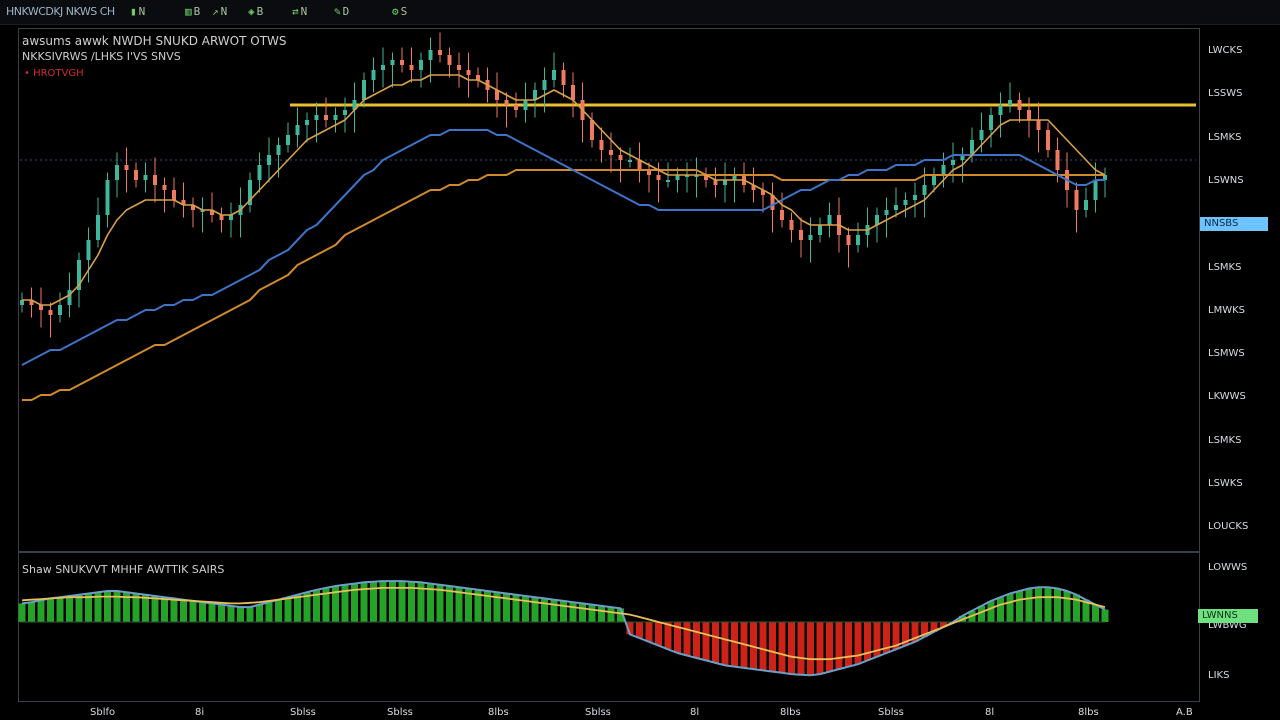 The image size is (1280, 720). I want to click on tool-indicator: ◈ B, so click(256, 11).